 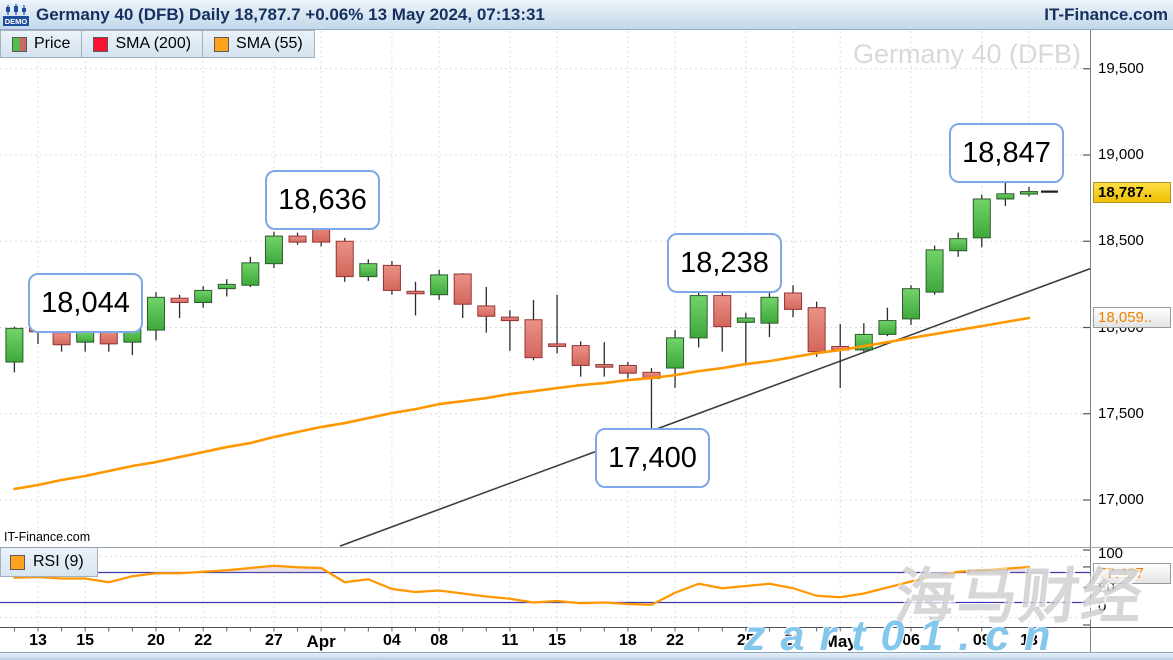 I want to click on sma55-price-label: 18,059.., so click(x=1132, y=318).